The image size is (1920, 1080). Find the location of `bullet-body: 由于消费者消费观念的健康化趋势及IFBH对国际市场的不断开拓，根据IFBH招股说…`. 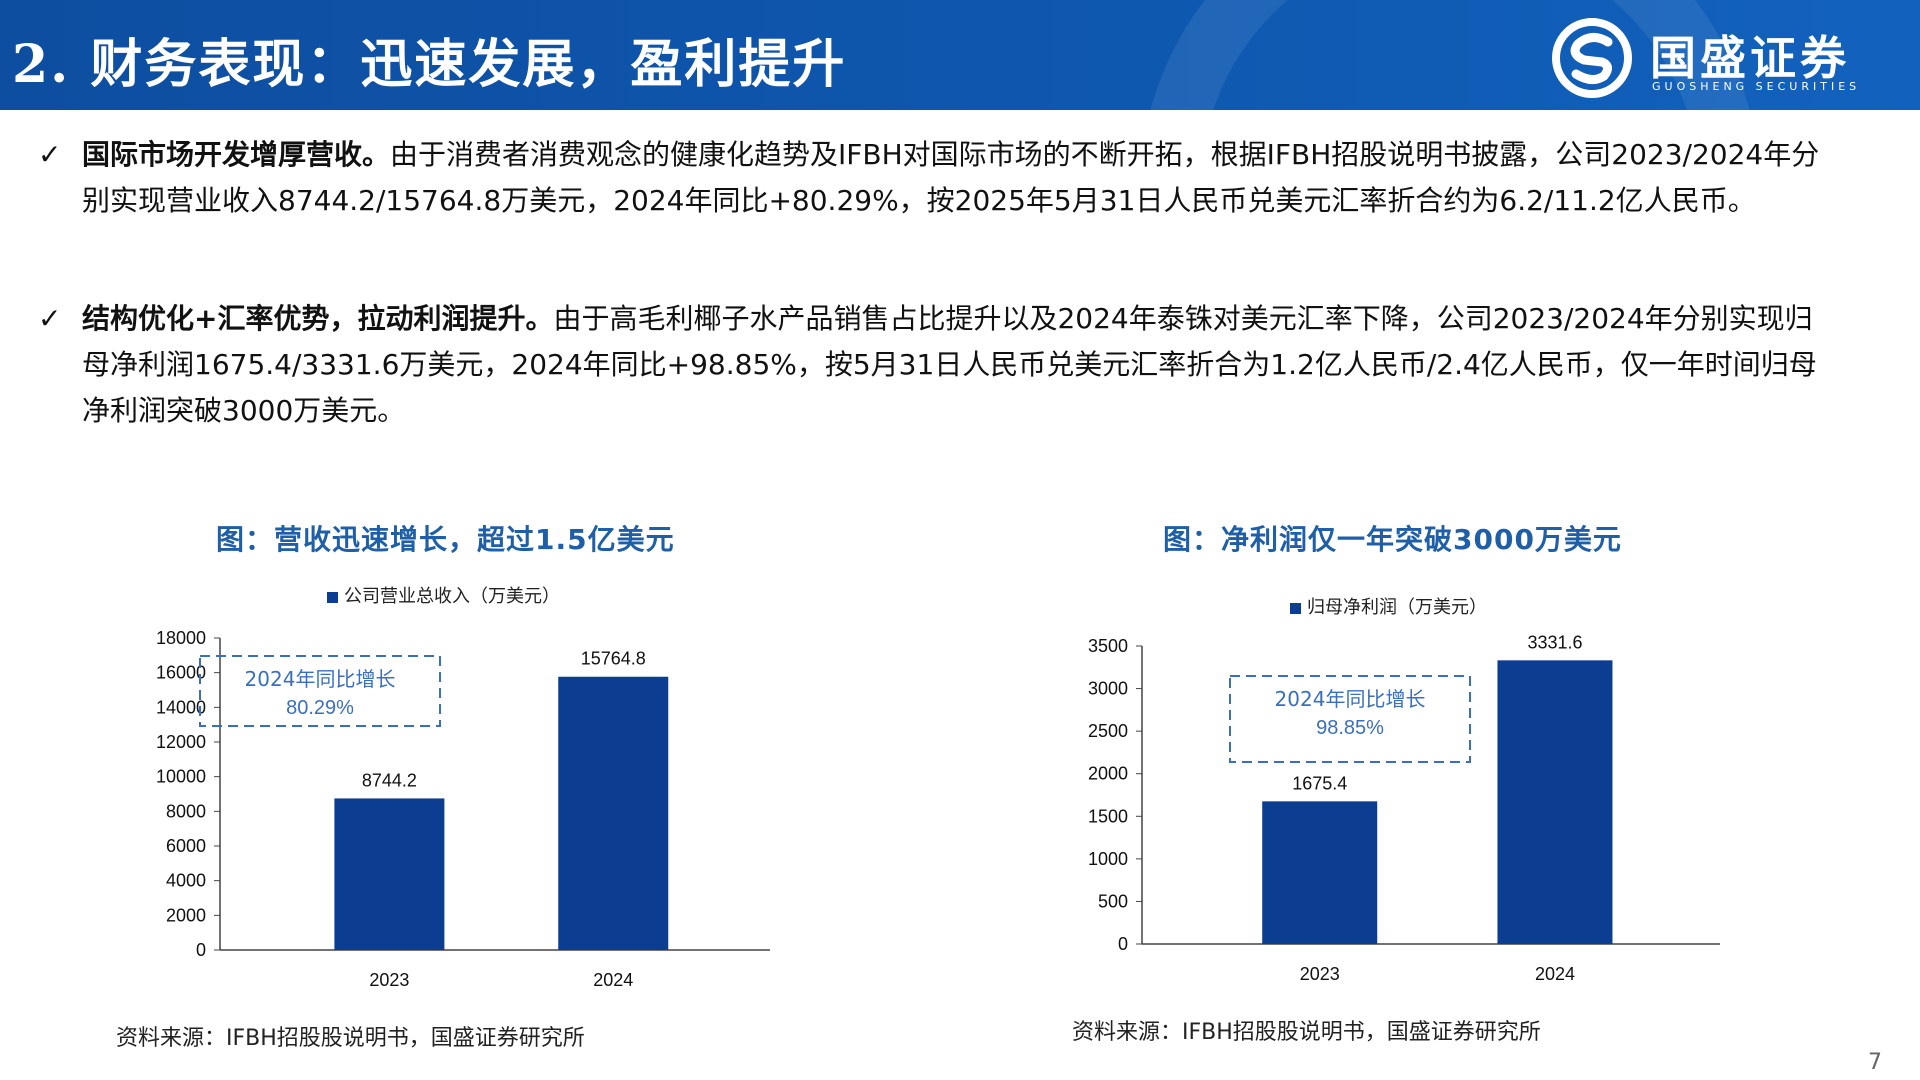

bullet-body: 由于消费者消费观念的健康化趋势及IFBH对国际市场的不断开拓，根据IFBH招股说… is located at coordinates (951, 177).